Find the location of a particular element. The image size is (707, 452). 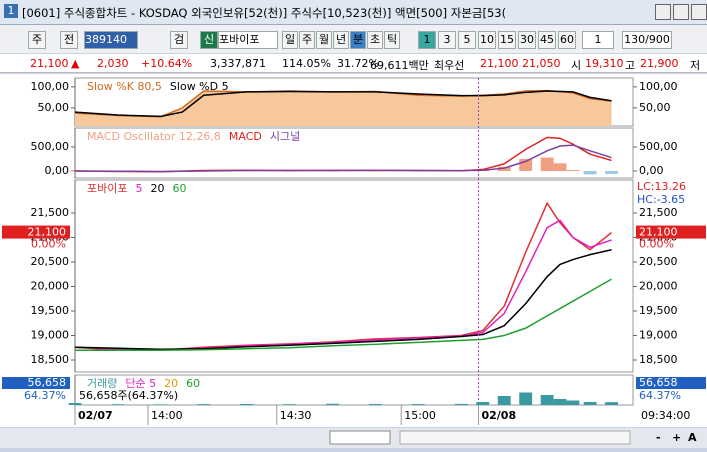

scroll-track is located at coordinates (515, 437).